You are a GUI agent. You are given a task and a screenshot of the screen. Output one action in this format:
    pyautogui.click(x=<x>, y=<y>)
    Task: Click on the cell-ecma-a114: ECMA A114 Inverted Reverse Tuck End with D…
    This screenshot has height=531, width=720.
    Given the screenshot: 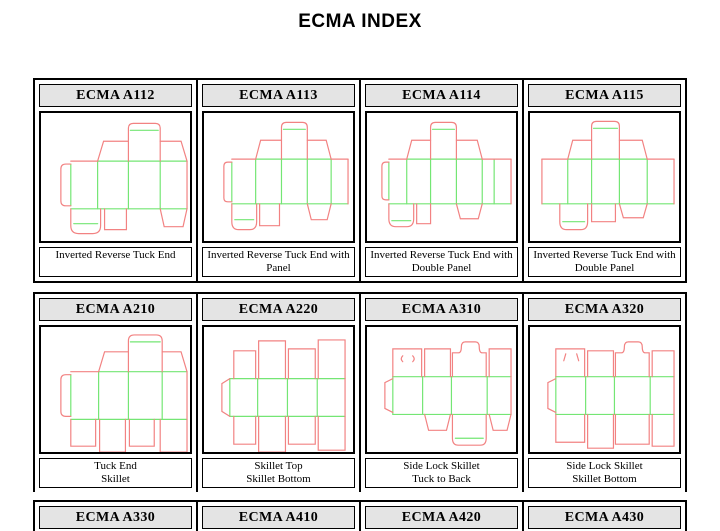 What is the action you would take?
    pyautogui.click(x=441, y=180)
    